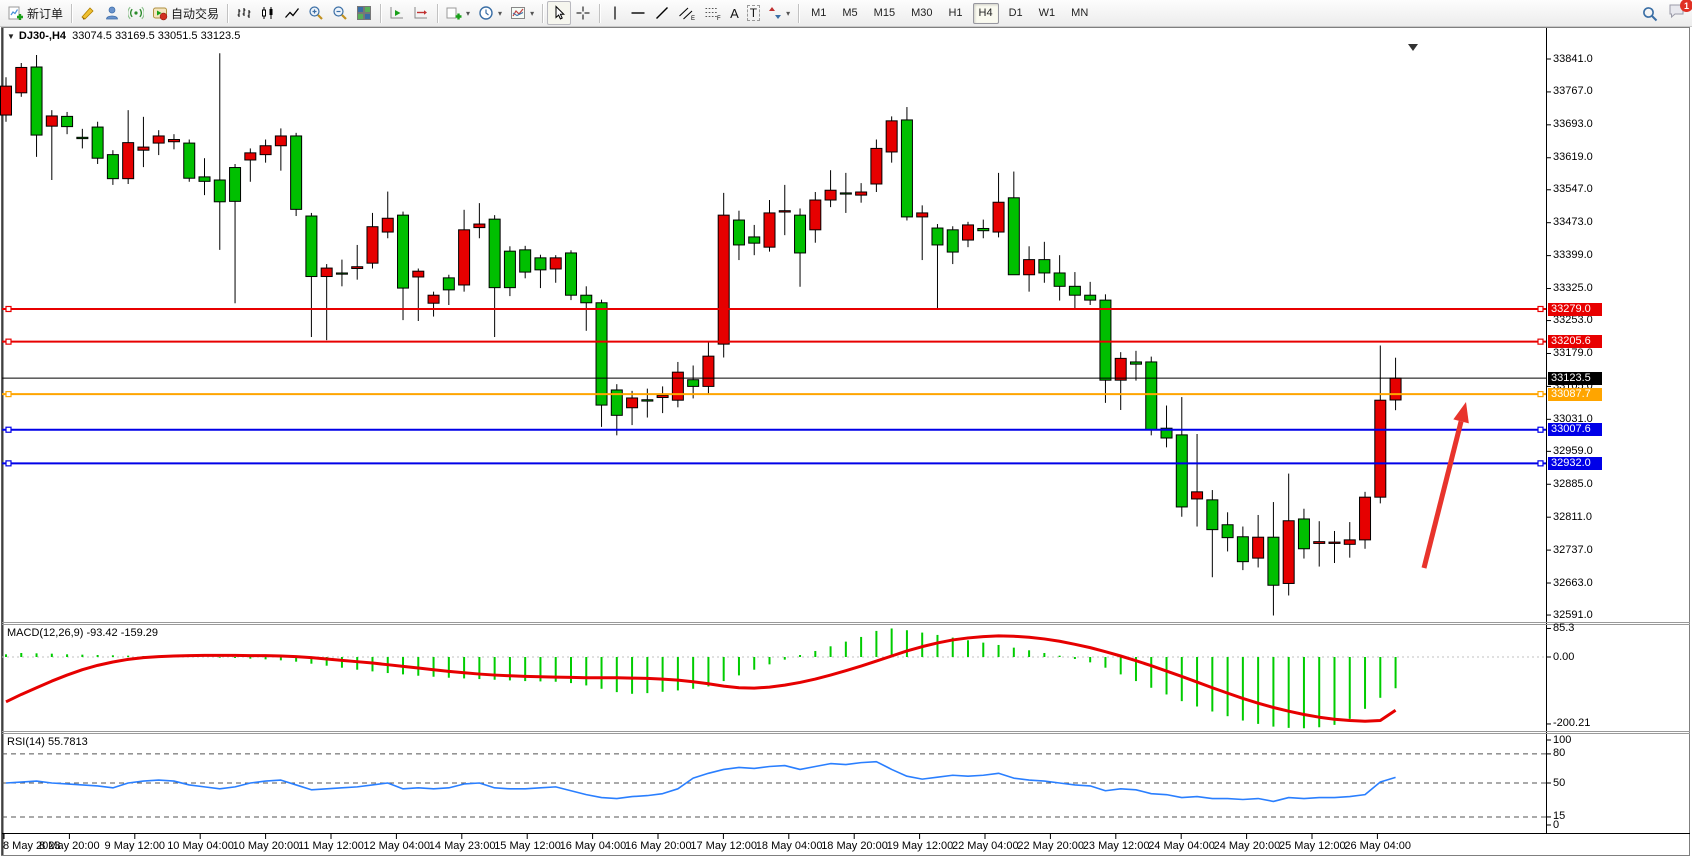  Describe the element at coordinates (955, 12) in the screenshot. I see `timeframe-h1: H1` at that location.